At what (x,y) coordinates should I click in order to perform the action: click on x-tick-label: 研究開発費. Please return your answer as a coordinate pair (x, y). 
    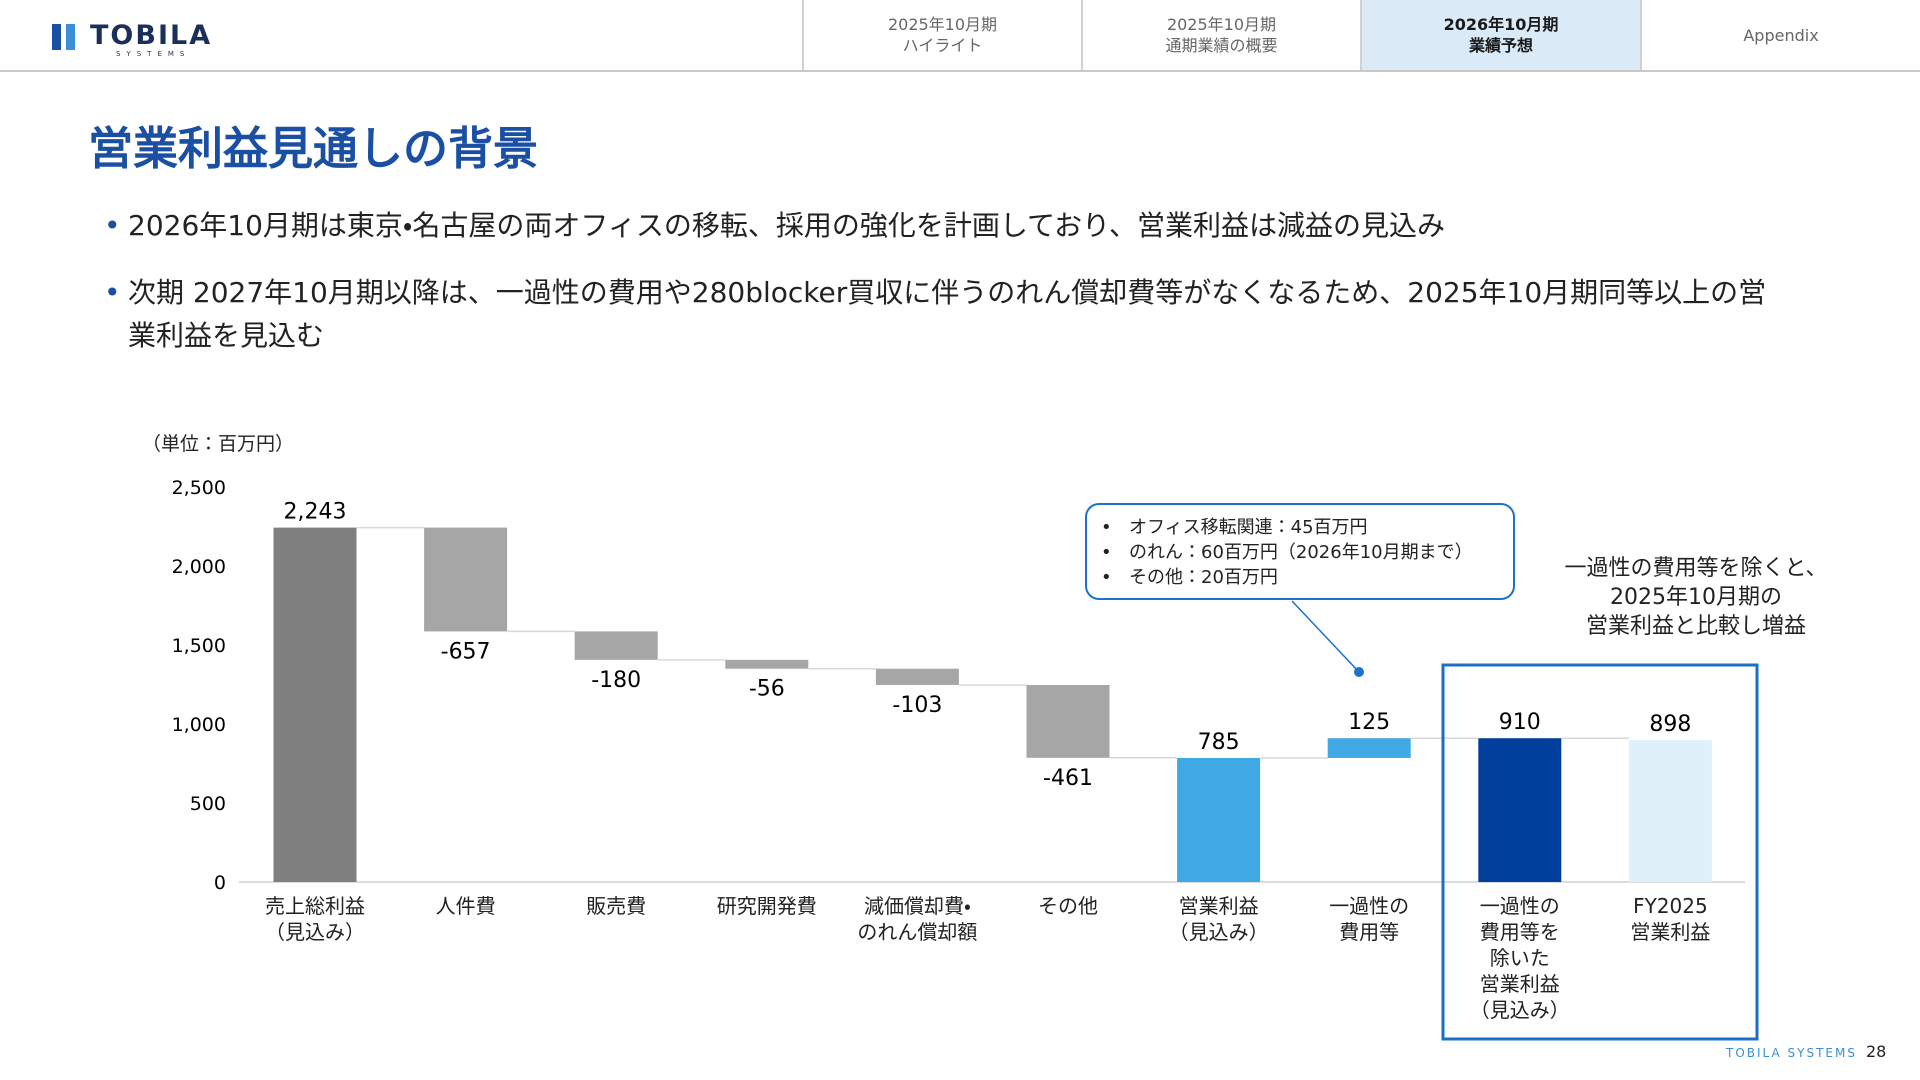
    Looking at the image, I should click on (766, 906).